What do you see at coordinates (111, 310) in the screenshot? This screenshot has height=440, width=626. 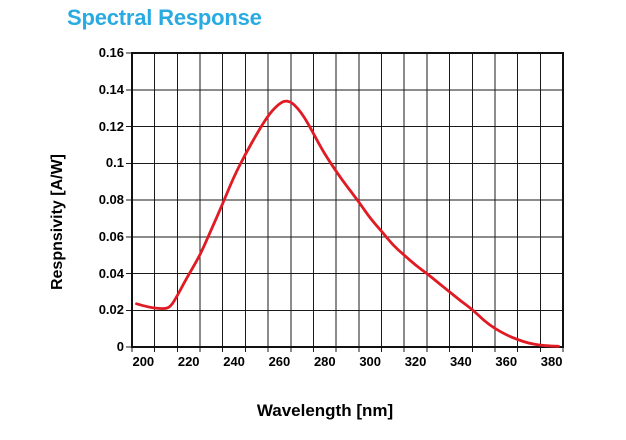 I see `y-tick-label: 0.02` at bounding box center [111, 310].